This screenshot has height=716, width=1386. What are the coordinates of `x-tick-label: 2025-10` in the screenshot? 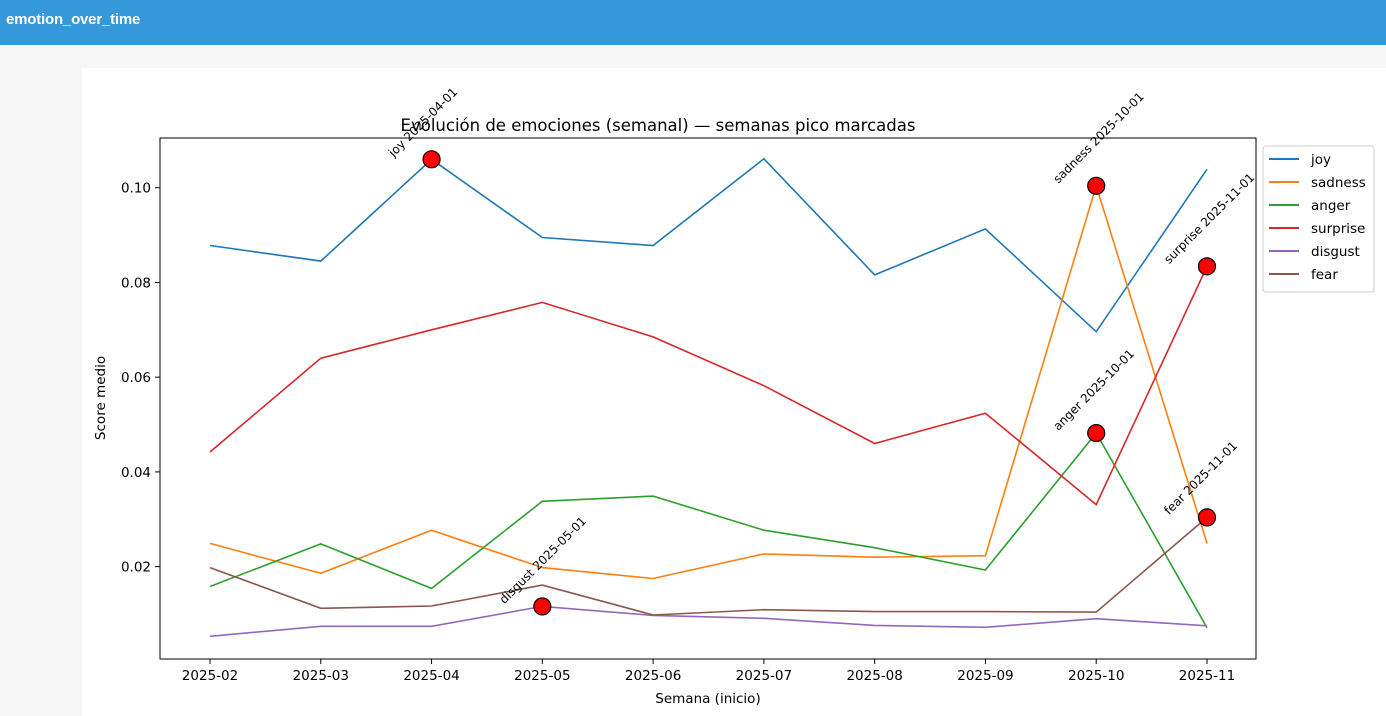 It's located at (1096, 676).